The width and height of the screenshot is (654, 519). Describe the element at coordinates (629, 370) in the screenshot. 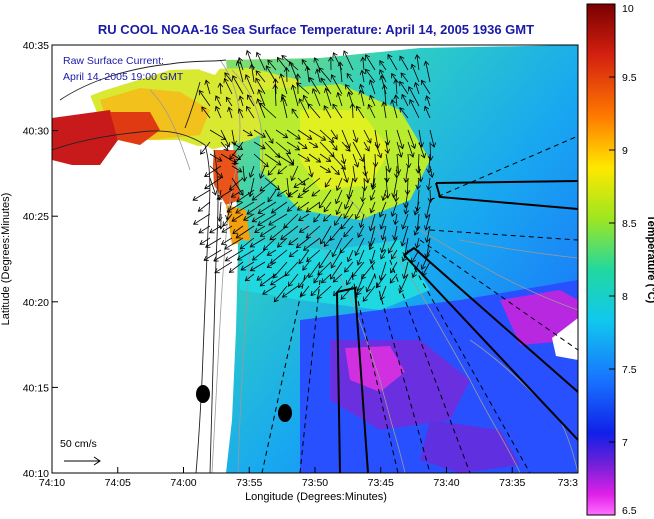

I see `colorbar-tick-label: 7.5` at that location.